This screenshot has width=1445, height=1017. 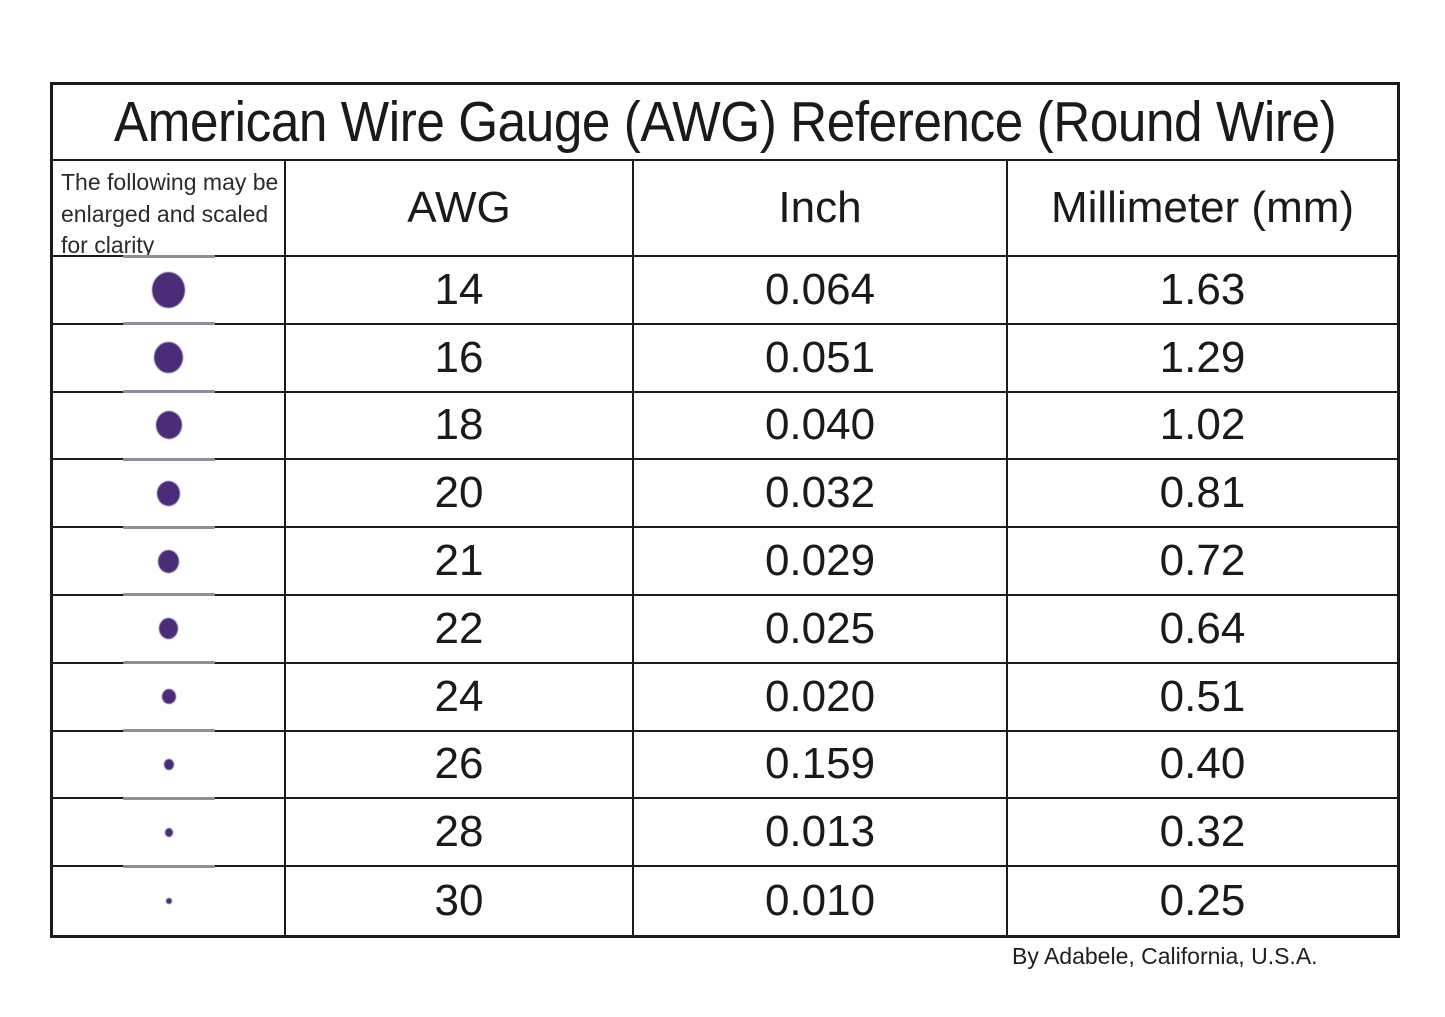 I want to click on inch-value-cell: 0.159, so click(x=821, y=765).